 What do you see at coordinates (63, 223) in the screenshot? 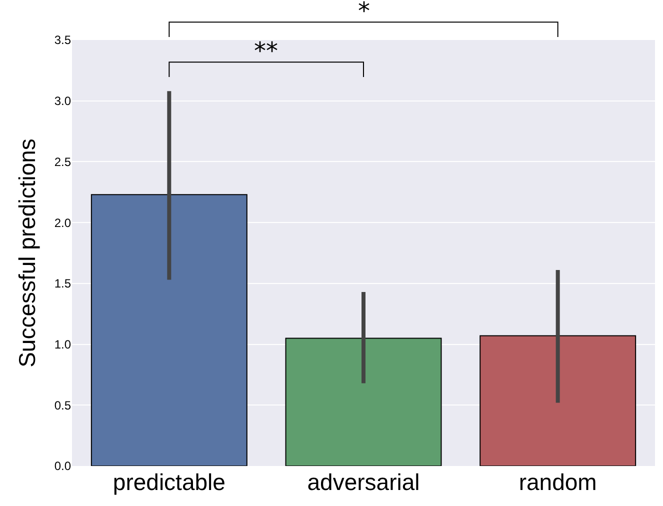
I see `y-tick-label: 2.0` at bounding box center [63, 223].